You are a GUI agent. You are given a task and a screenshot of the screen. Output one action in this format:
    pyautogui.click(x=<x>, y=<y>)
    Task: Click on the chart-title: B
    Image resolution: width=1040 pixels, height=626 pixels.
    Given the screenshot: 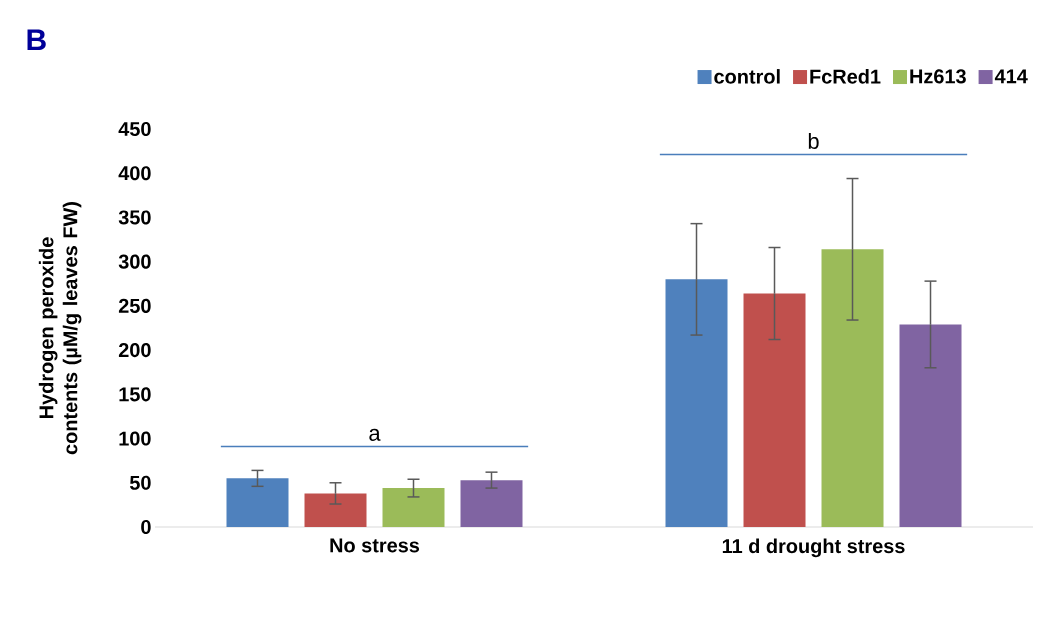 What is the action you would take?
    pyautogui.click(x=36, y=40)
    